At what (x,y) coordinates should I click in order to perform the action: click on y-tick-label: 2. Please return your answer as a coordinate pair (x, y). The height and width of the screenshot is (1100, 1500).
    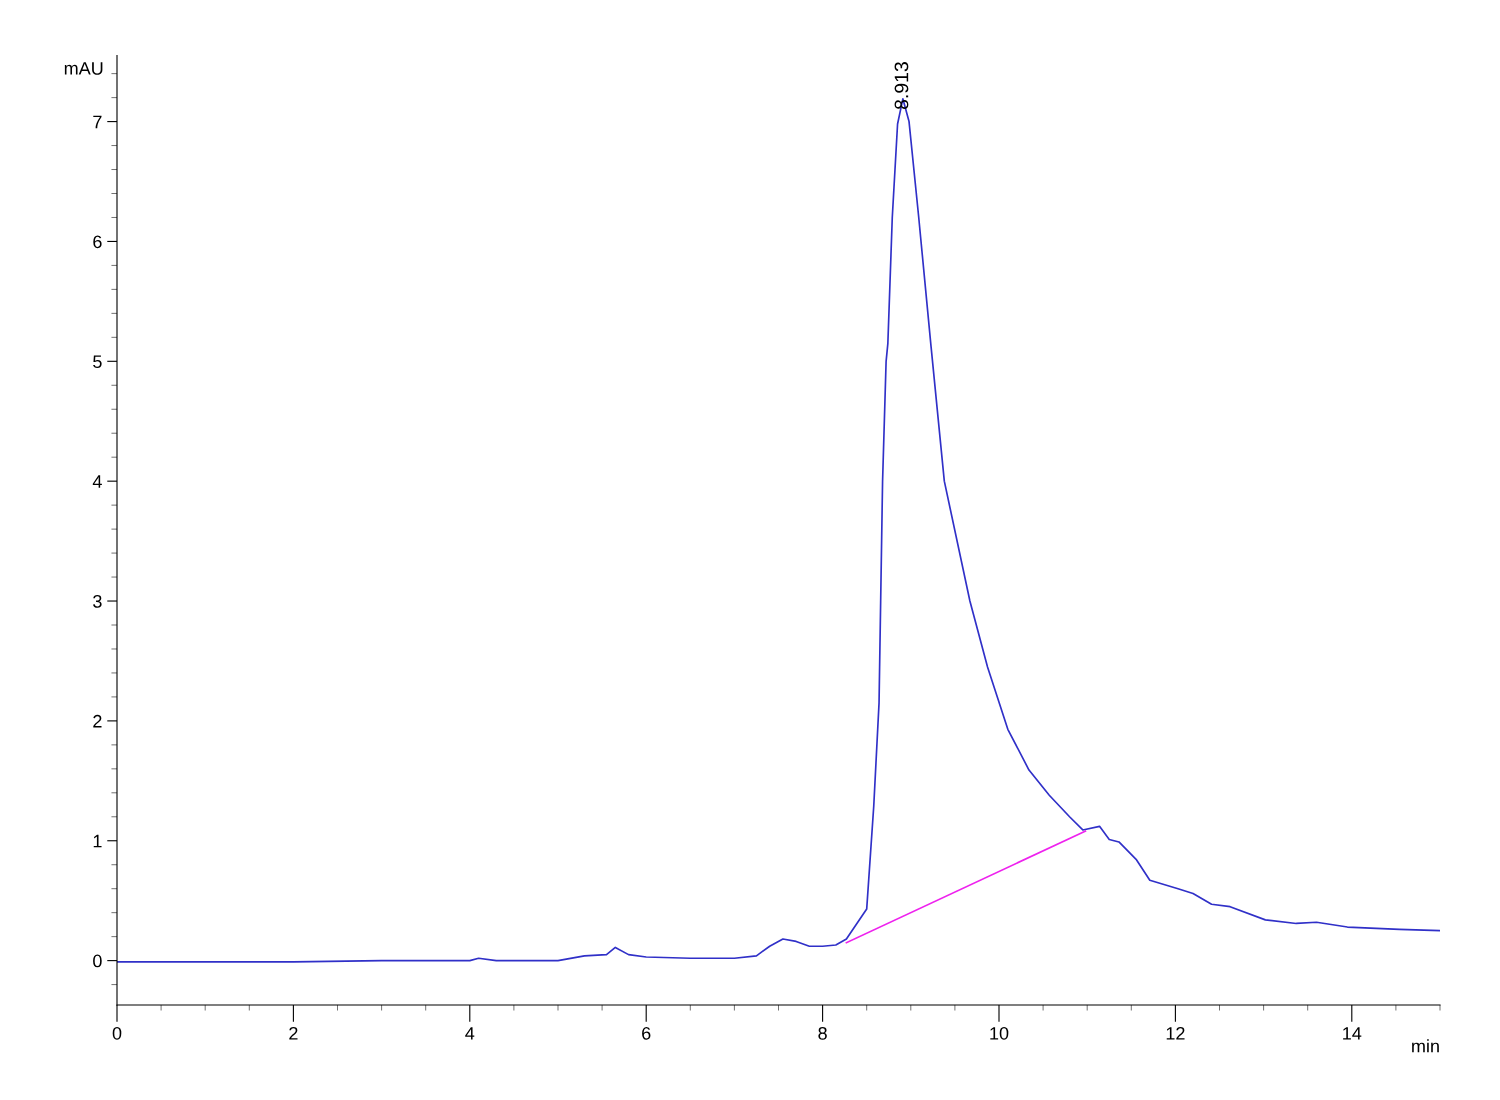
    Looking at the image, I should click on (97, 721).